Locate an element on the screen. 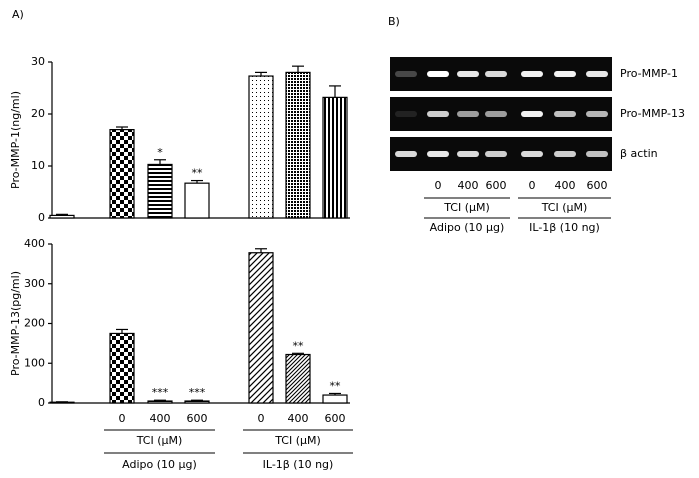 The height and width of the screenshot is (478, 699). gel-group-name: IL-1β (10 ng) is located at coordinates (564, 227).